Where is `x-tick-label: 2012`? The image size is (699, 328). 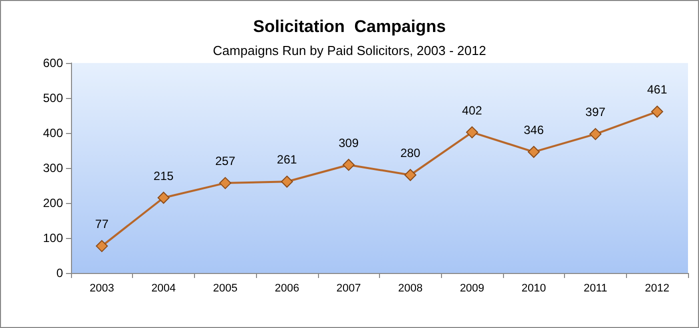 x-tick-label: 2012 is located at coordinates (657, 288).